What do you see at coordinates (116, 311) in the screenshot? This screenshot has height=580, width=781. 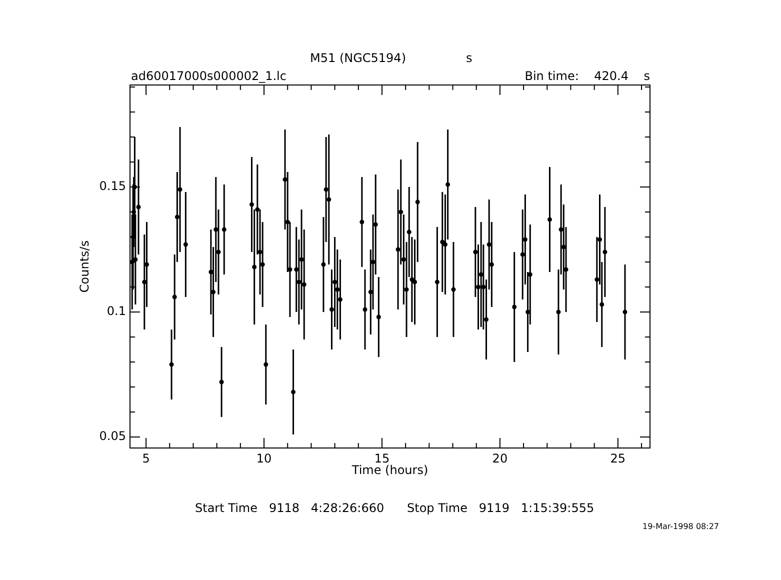 I see `y-tick-label: 0.1` at bounding box center [116, 311].